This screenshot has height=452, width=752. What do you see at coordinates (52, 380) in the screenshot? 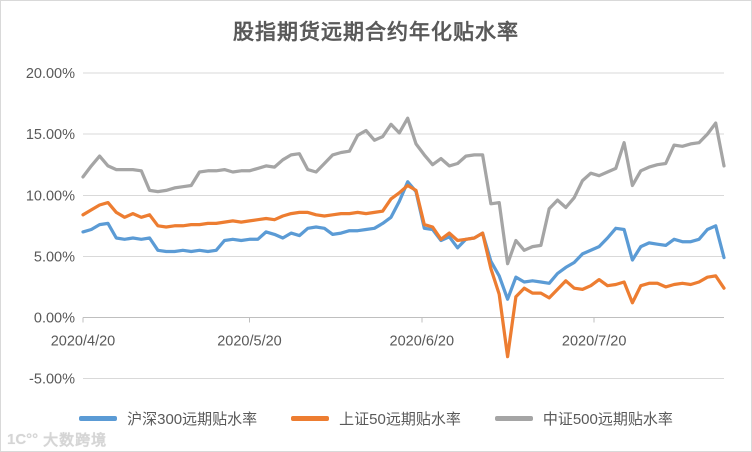
I see `svg-text: -5.00%` at bounding box center [52, 380].